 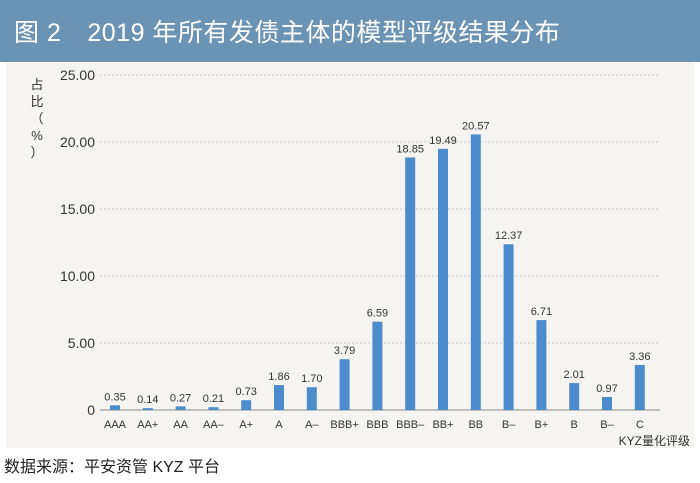 I want to click on x-tick-label: A–, so click(x=312, y=425).